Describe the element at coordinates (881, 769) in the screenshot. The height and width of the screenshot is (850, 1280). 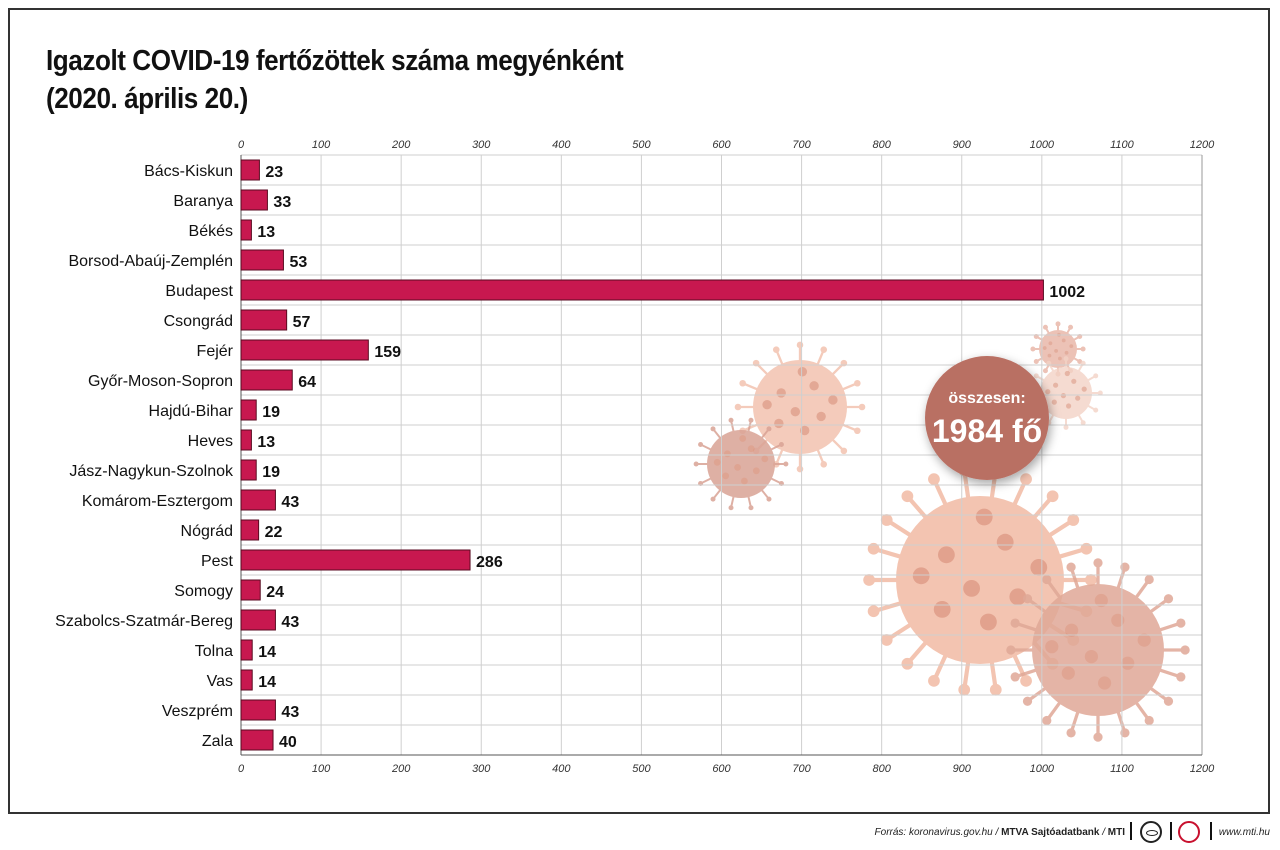
I see `x-tick-label: 800` at that location.